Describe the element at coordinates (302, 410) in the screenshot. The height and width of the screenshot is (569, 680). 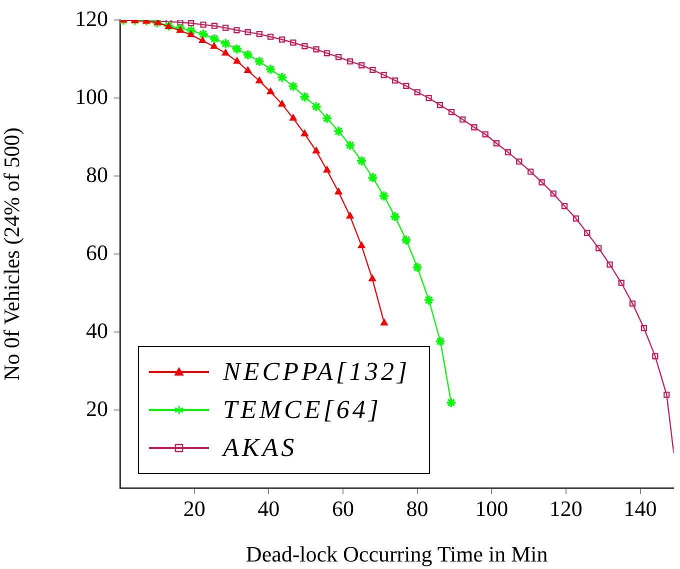
I see `legend-label: TEMCE[64]` at that location.